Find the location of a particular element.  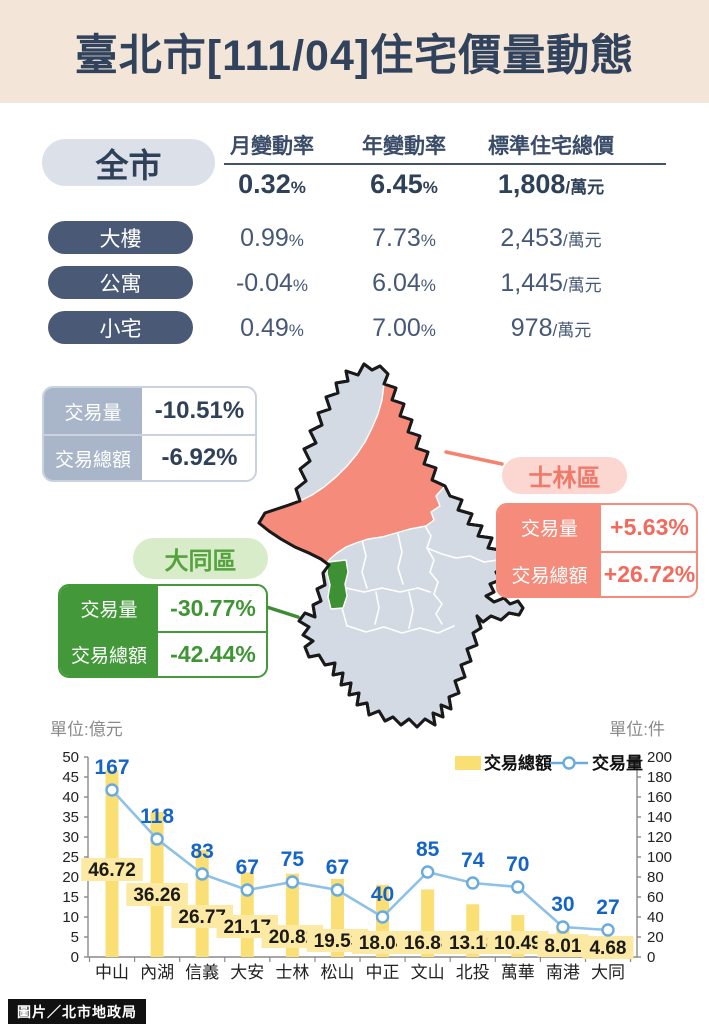

city-outline-stroke is located at coordinates (391, 545).